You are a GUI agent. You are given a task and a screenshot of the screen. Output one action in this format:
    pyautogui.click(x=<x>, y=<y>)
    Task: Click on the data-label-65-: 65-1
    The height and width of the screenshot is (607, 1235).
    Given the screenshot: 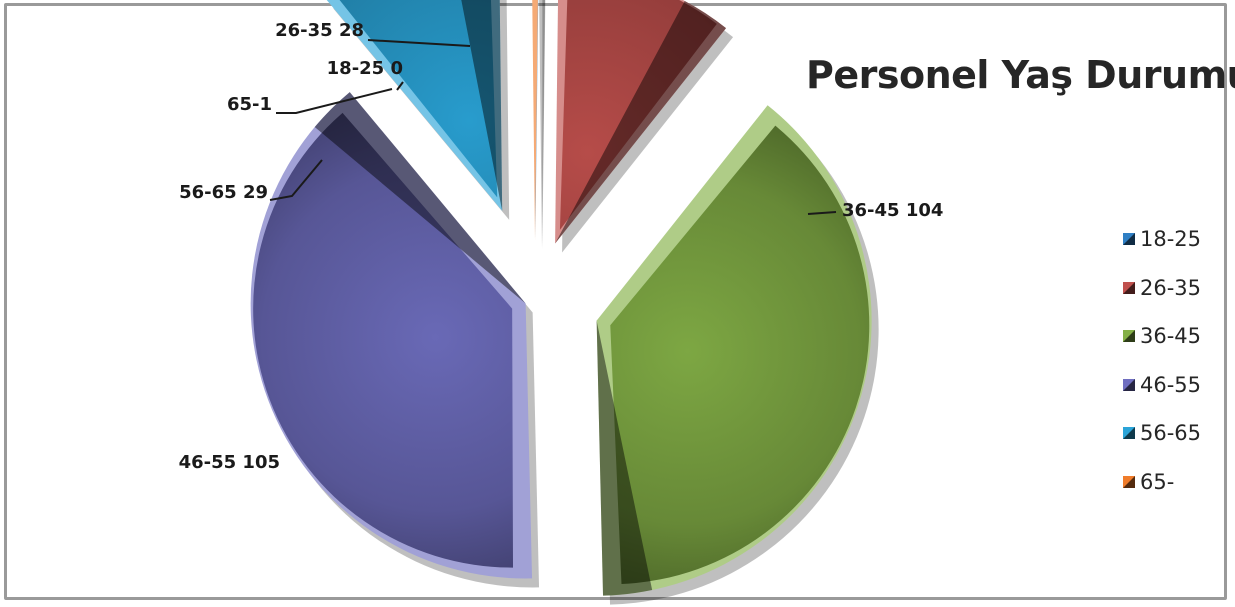 What is the action you would take?
    pyautogui.click(x=249, y=104)
    